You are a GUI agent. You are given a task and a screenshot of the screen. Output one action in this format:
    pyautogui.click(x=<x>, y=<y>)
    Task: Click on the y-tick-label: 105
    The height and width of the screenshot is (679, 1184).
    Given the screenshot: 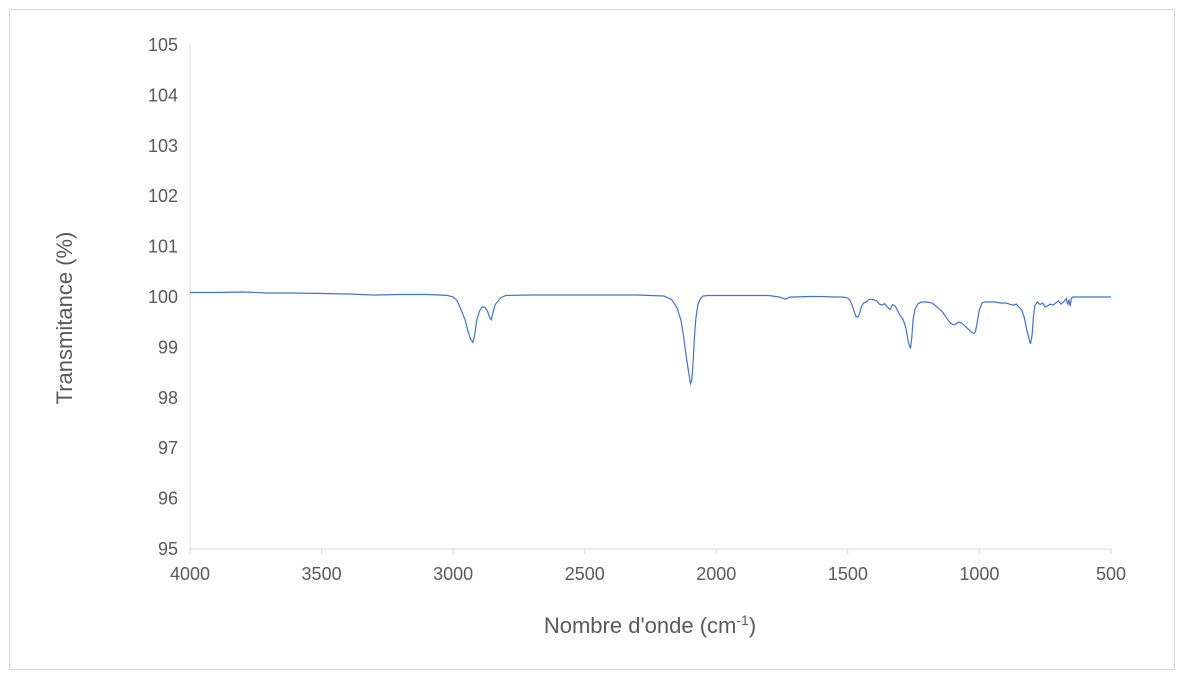 What is the action you would take?
    pyautogui.click(x=163, y=45)
    